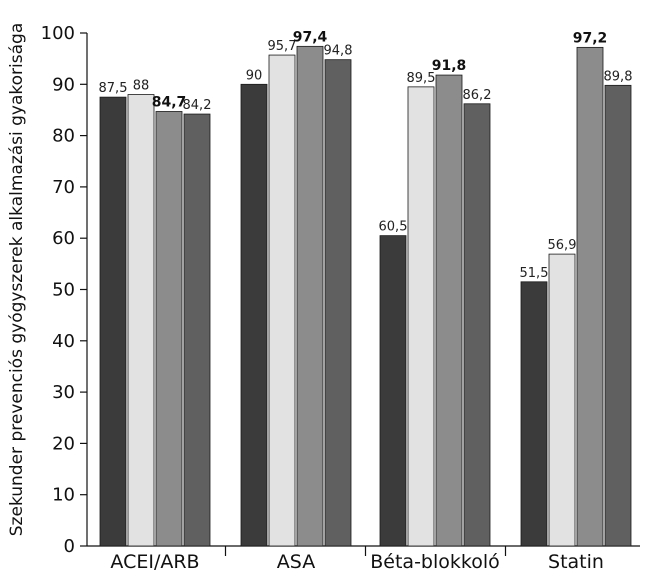  I want to click on y-tick-label: 70, so click(63, 187).